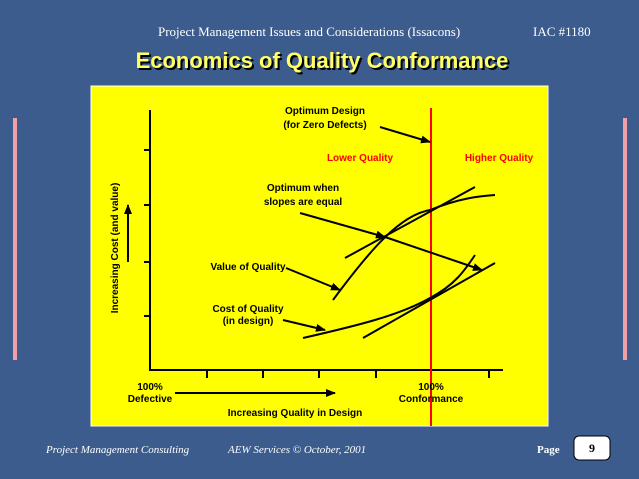 The width and height of the screenshot is (639, 479). Describe the element at coordinates (15, 239) in the screenshot. I see `left-bar` at that location.